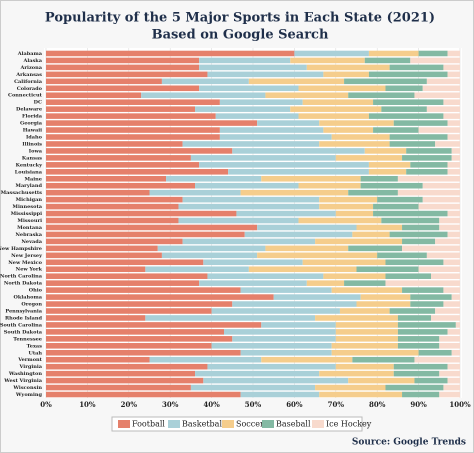  I want to click on y-tick-label: Kentucky, so click(30, 165).